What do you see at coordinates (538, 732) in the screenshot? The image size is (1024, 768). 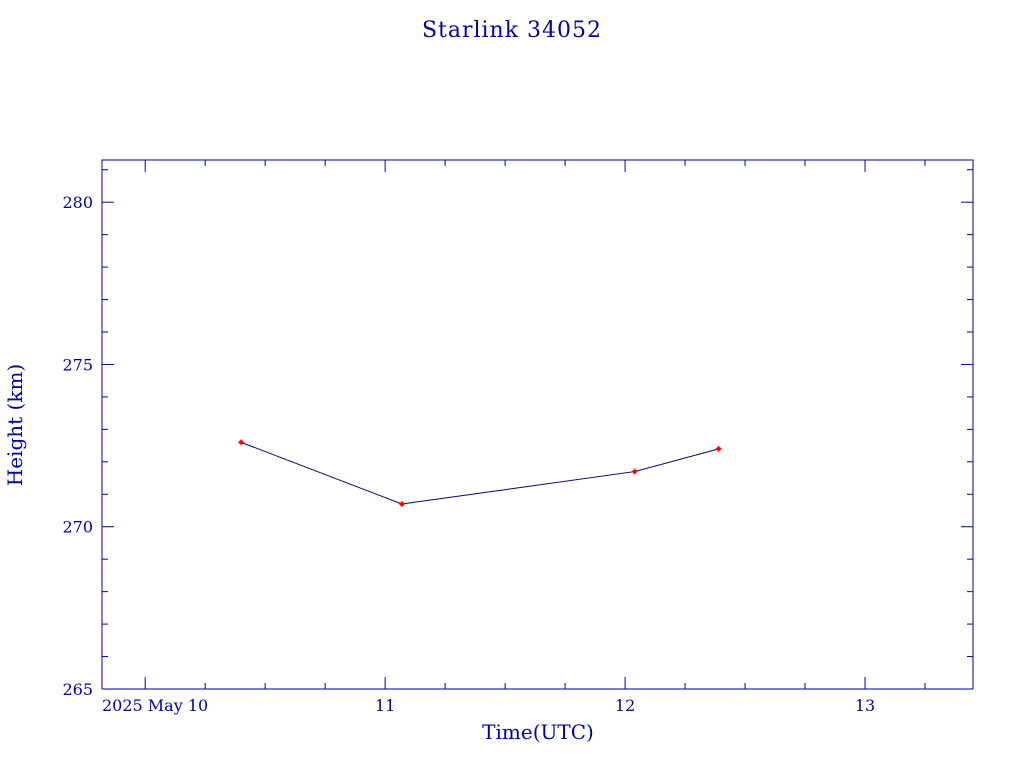 I see `x-axis-label: Time(UTC)` at bounding box center [538, 732].